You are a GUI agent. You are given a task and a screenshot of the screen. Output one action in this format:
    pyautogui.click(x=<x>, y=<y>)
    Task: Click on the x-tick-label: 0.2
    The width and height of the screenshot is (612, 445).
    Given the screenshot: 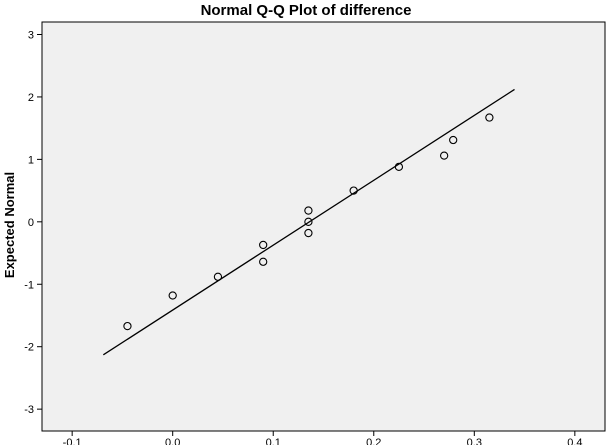 What is the action you would take?
    pyautogui.click(x=373, y=441)
    